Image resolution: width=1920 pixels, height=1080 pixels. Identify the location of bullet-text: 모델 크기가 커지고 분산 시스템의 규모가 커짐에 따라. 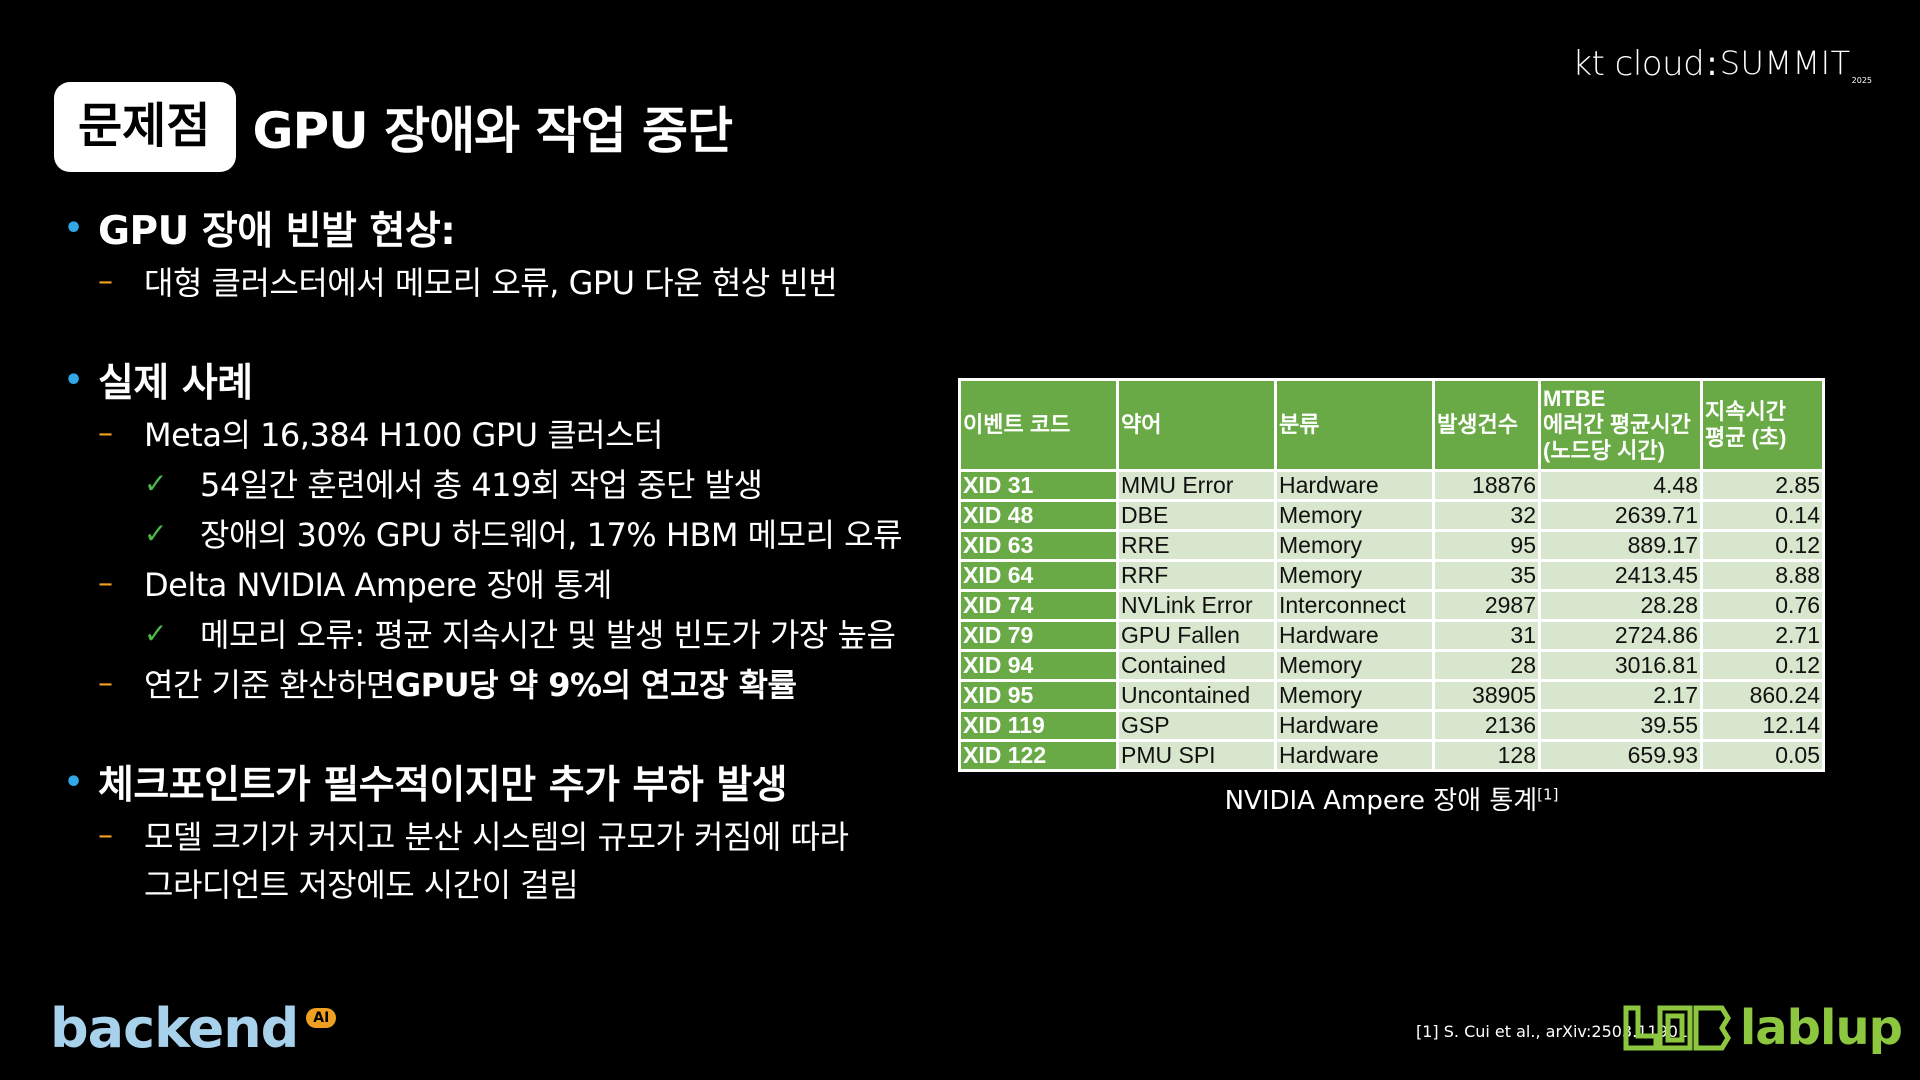
(496, 837).